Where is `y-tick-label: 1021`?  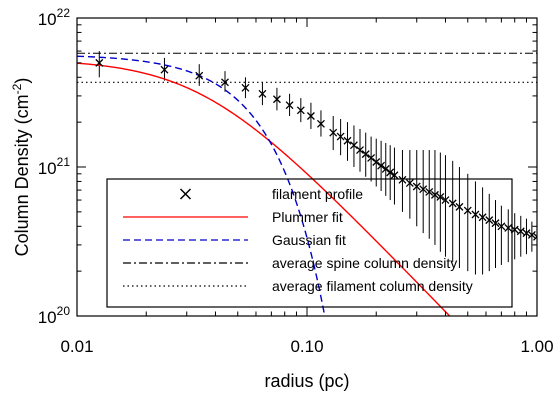 y-tick-label: 1021 is located at coordinates (54, 166).